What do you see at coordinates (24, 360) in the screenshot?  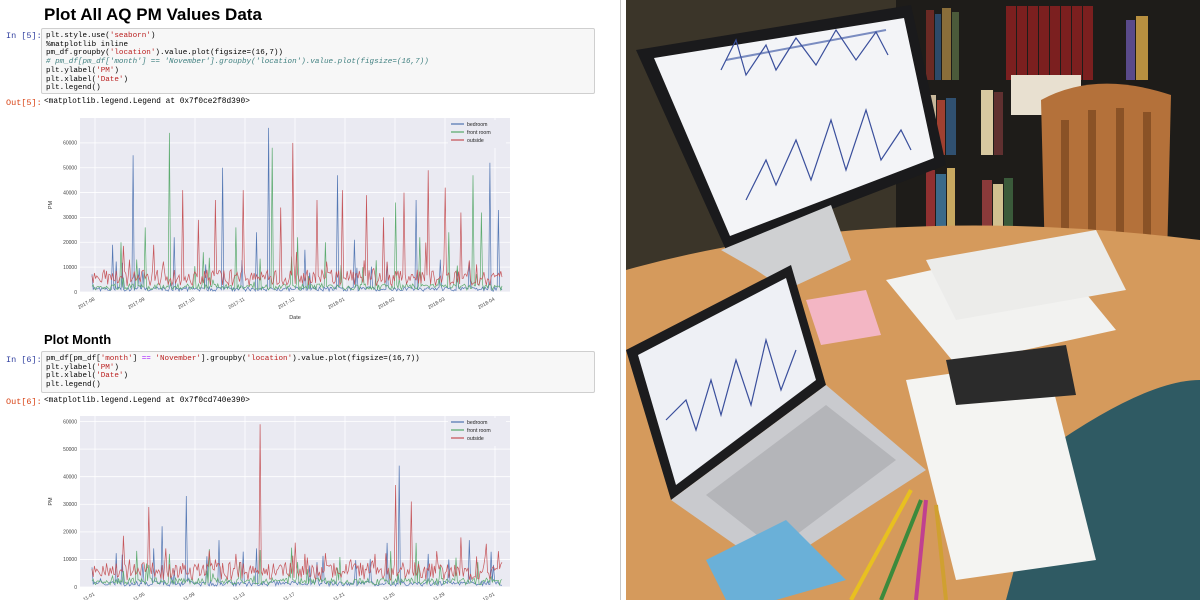 I see `cell6-in-prompt: In [6]:` at bounding box center [24, 360].